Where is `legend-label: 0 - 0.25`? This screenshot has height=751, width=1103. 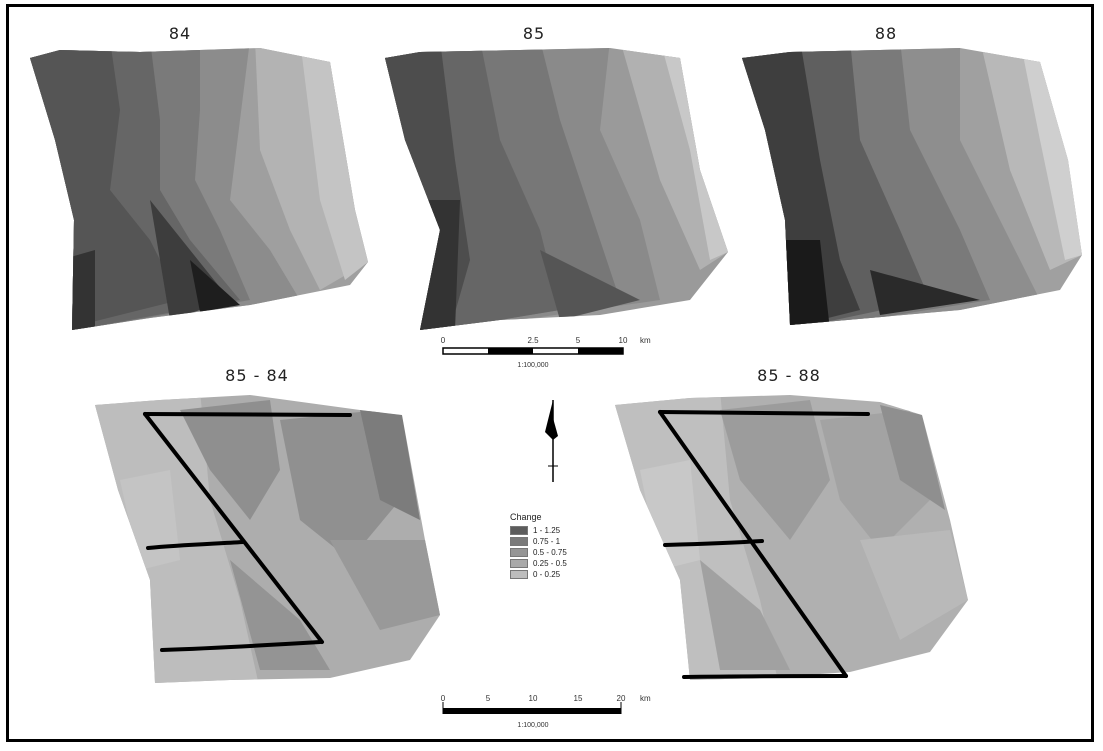
legend-label: 0 - 0.25 is located at coordinates (547, 574).